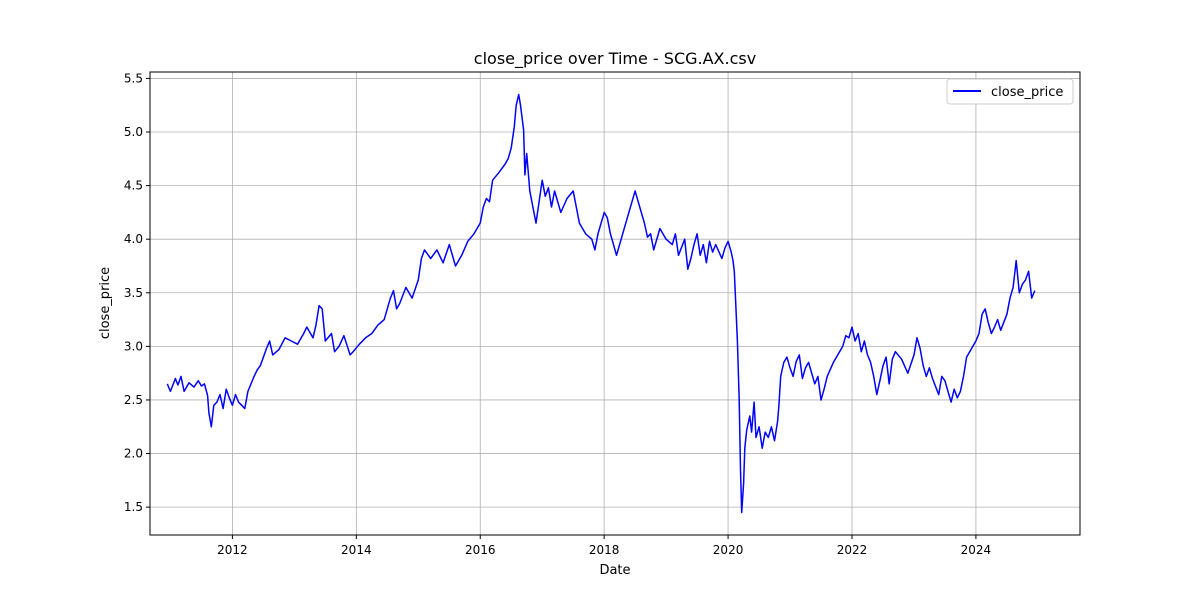  Describe the element at coordinates (133, 239) in the screenshot. I see `y-tick-label: 4.0` at that location.